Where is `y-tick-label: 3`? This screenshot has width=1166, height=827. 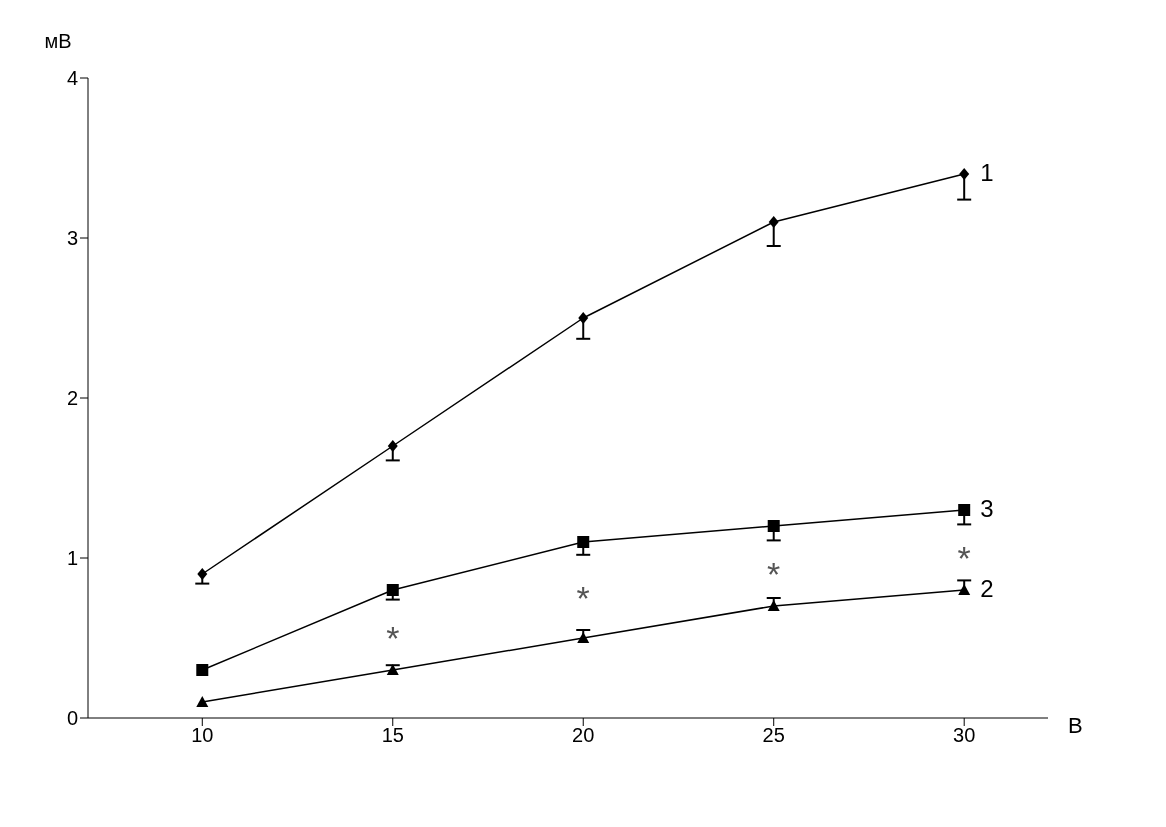
y-tick-label: 3 is located at coordinates (72, 238).